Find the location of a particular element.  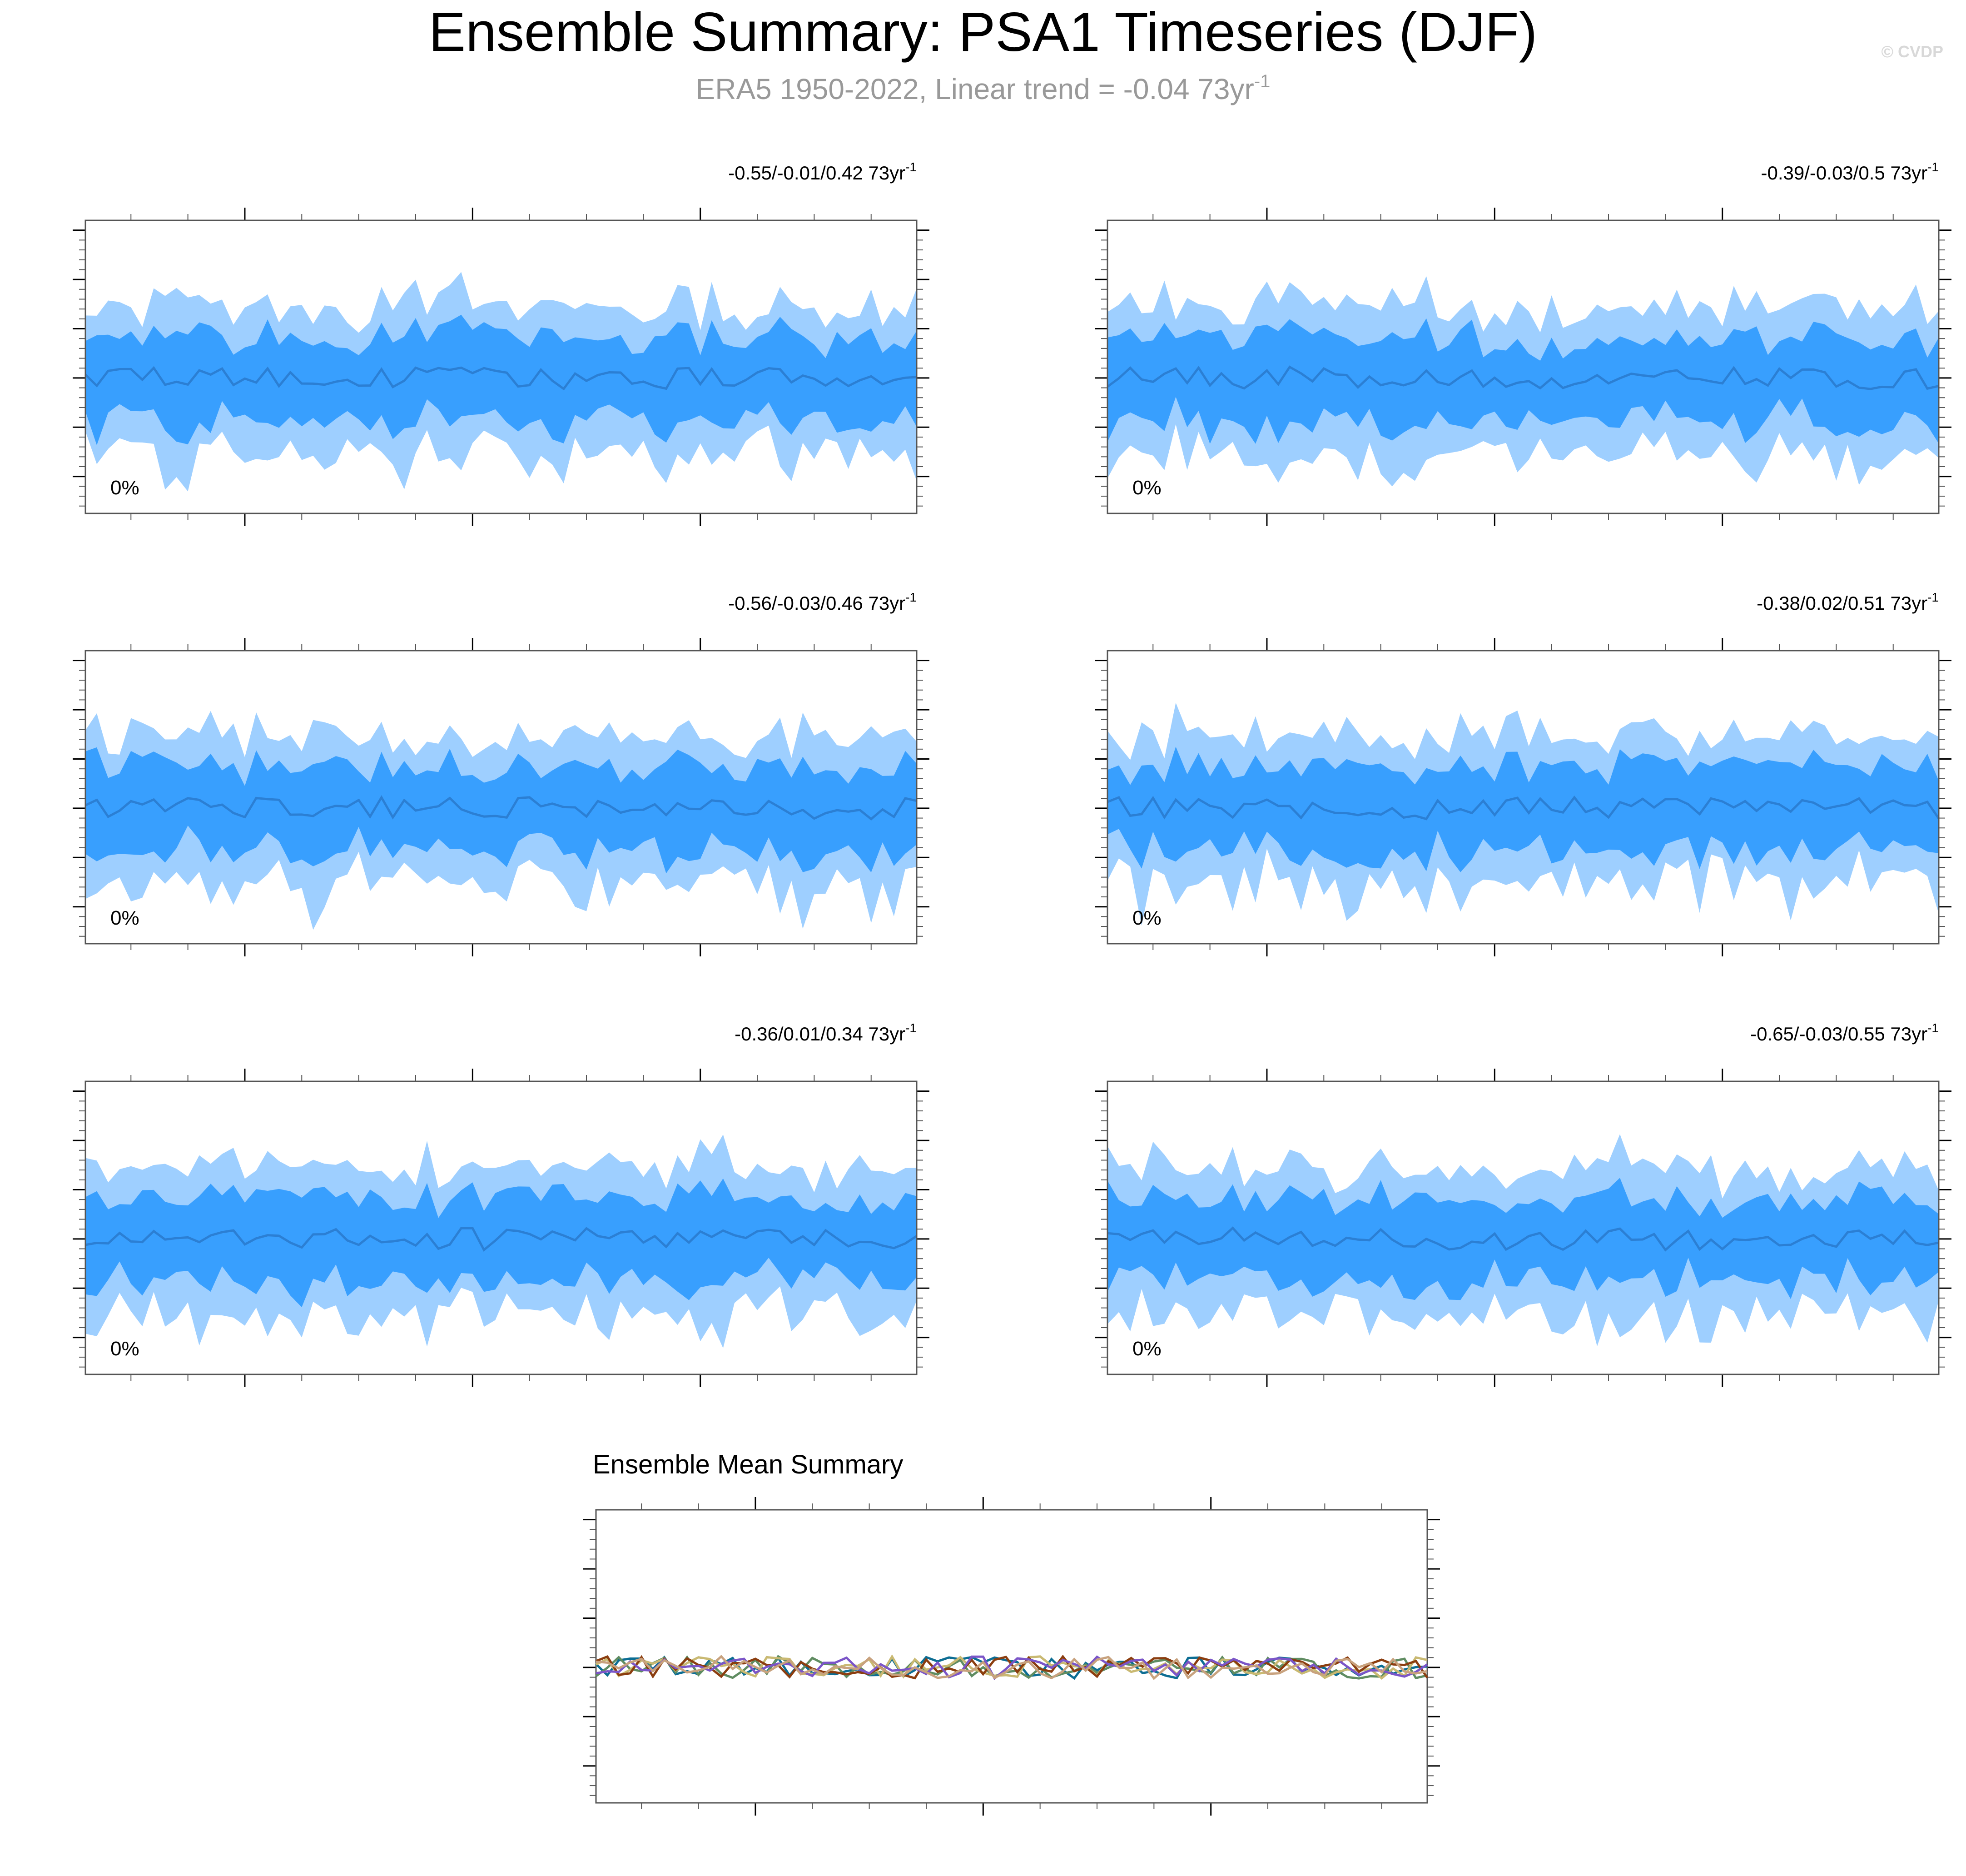

trend-text: -0.55/-0.01/0.42 73yr is located at coordinates (816, 173).